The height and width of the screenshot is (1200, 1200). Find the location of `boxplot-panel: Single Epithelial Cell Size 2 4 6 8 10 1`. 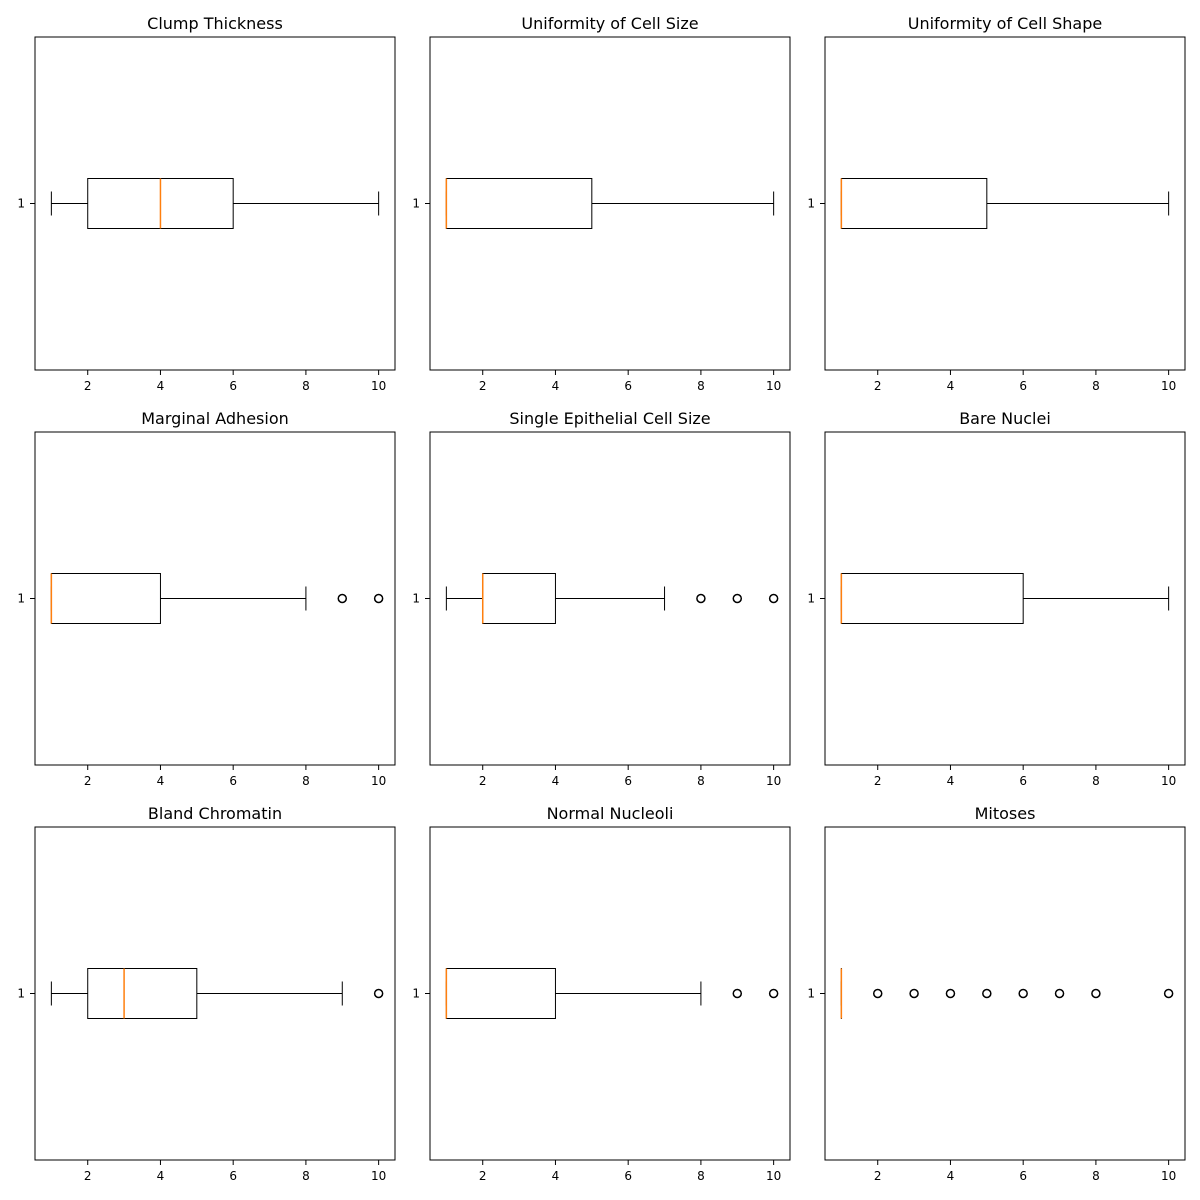

boxplot-panel: Single Epithelial Cell Size 2 4 6 8 10 1 is located at coordinates (601, 598).